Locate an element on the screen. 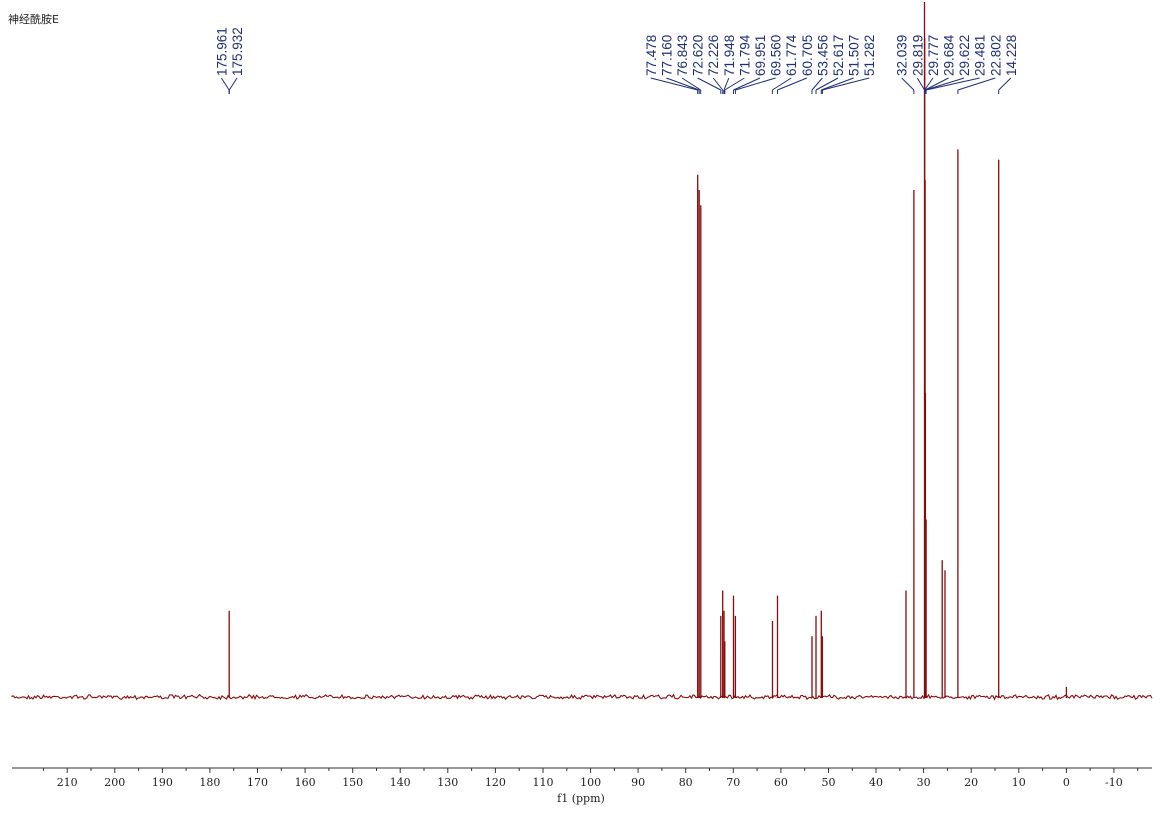 Image resolution: width=1162 pixels, height=814 pixels. peak-label: 71.948 is located at coordinates (729, 55).